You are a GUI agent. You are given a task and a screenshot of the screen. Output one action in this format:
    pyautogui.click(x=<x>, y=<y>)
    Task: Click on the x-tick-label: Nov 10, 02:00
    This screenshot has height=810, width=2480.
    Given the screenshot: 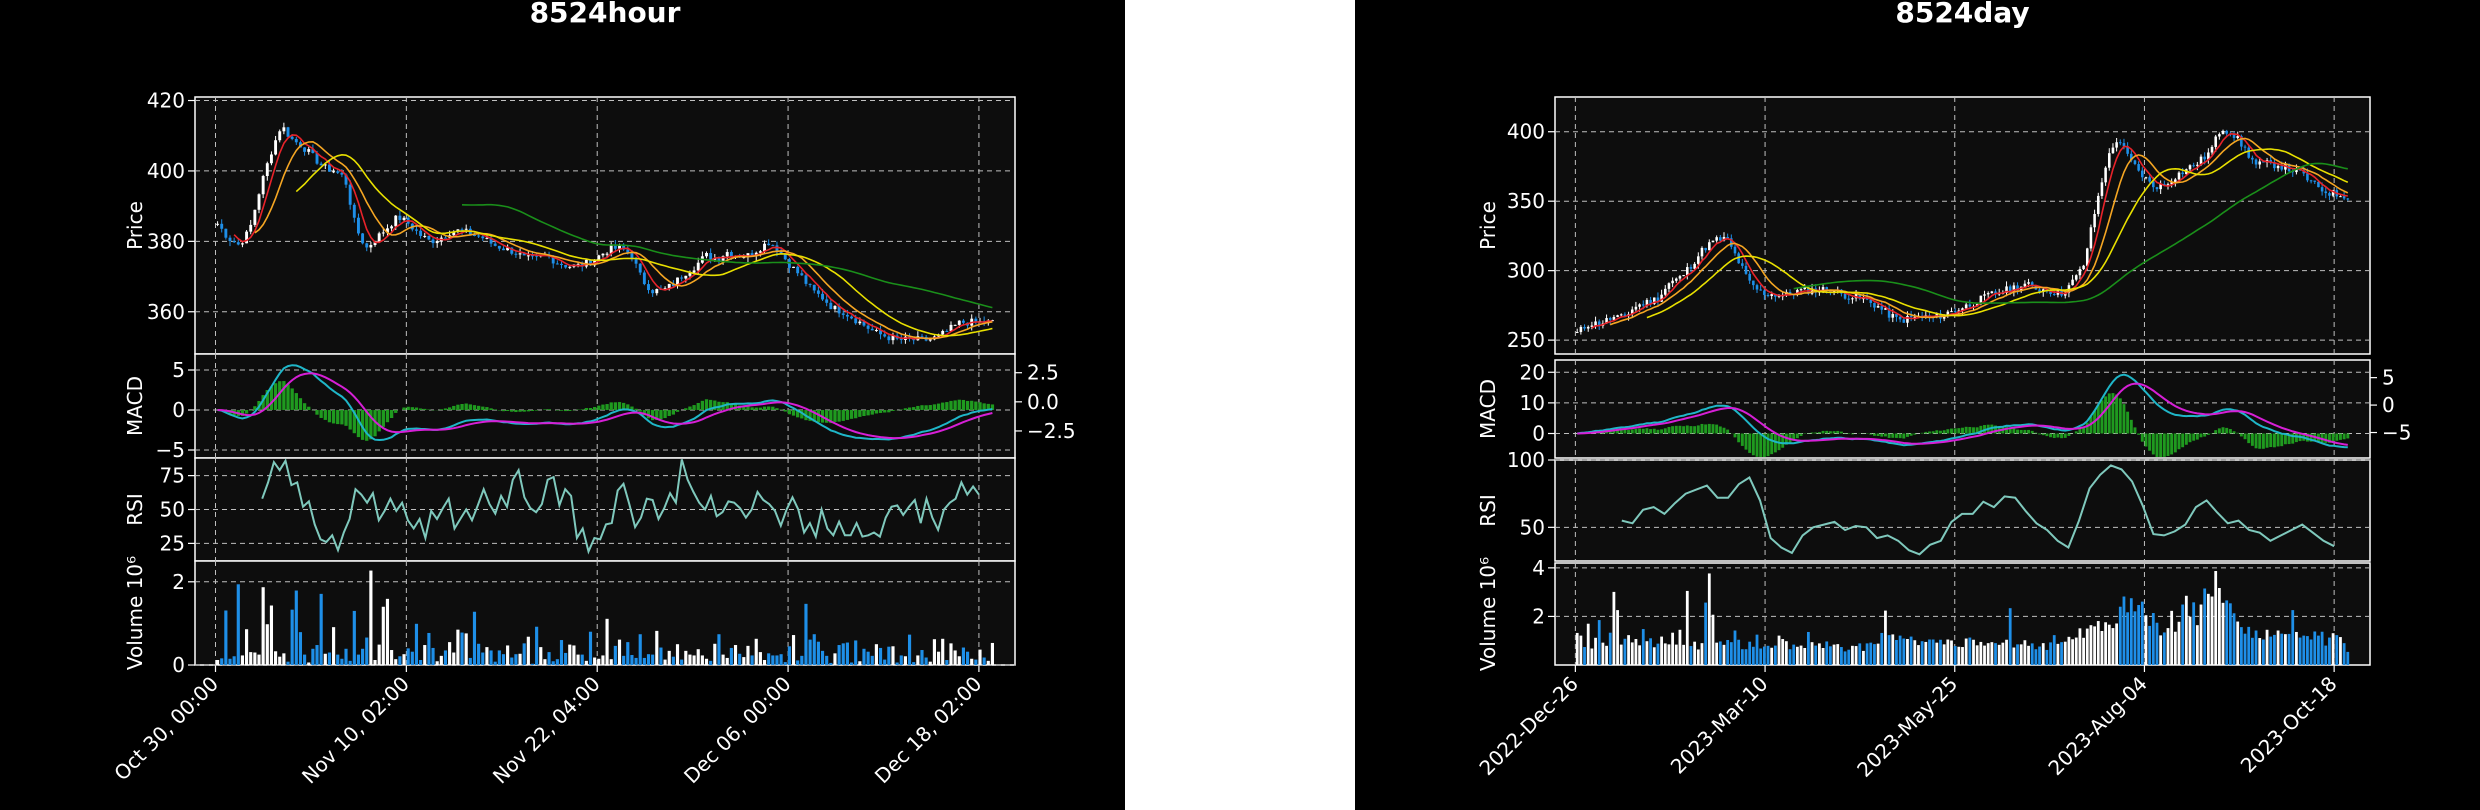 What is the action you would take?
    pyautogui.click(x=355, y=730)
    